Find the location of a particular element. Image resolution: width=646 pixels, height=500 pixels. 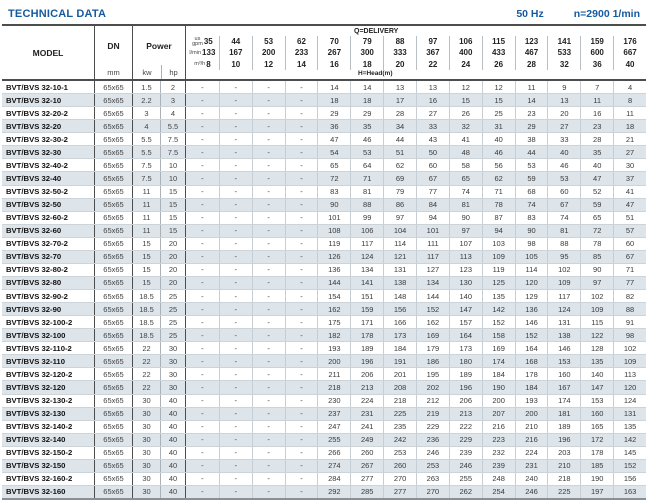

head-cell: 142 is located at coordinates (498, 309).